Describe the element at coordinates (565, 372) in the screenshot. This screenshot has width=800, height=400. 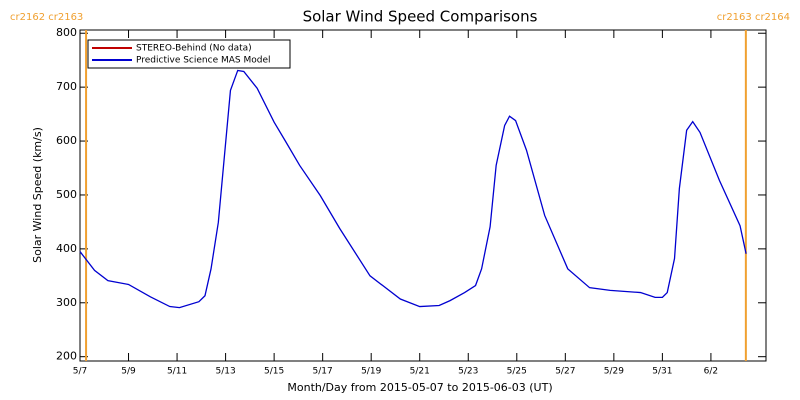
I see `x-tick-label: 5/27` at that location.